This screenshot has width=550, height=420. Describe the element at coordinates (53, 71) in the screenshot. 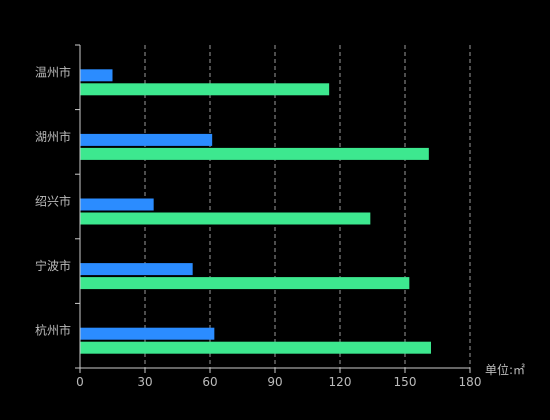

I see `category-label: 温州市` at that location.